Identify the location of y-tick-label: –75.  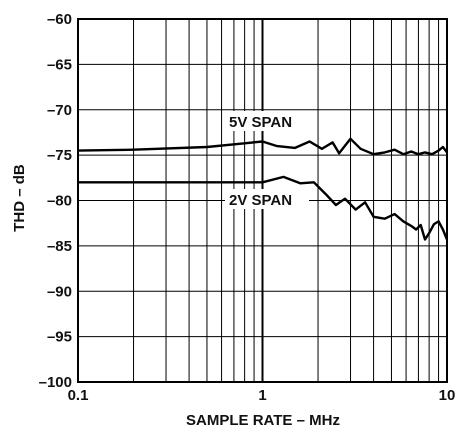
(59, 155).